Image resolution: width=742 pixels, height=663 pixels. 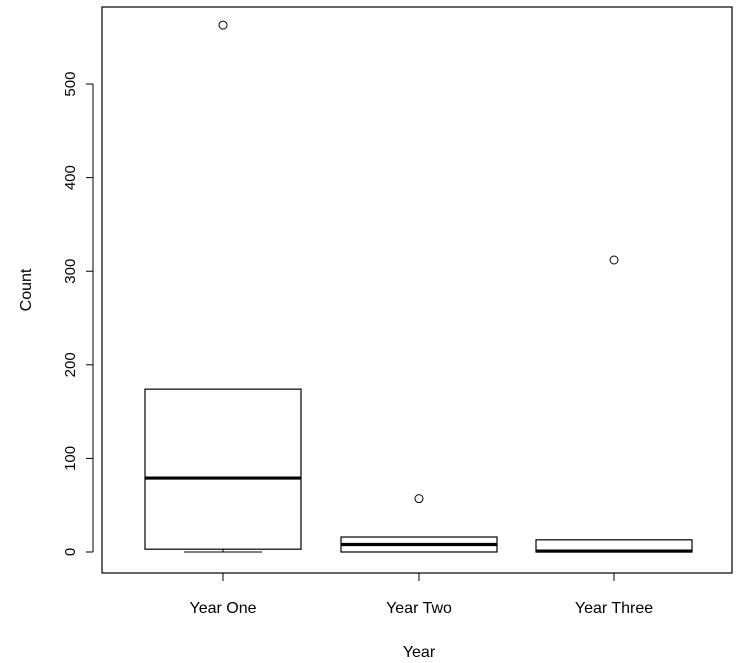 What do you see at coordinates (70, 458) in the screenshot?
I see `y-tick-label: 100` at bounding box center [70, 458].